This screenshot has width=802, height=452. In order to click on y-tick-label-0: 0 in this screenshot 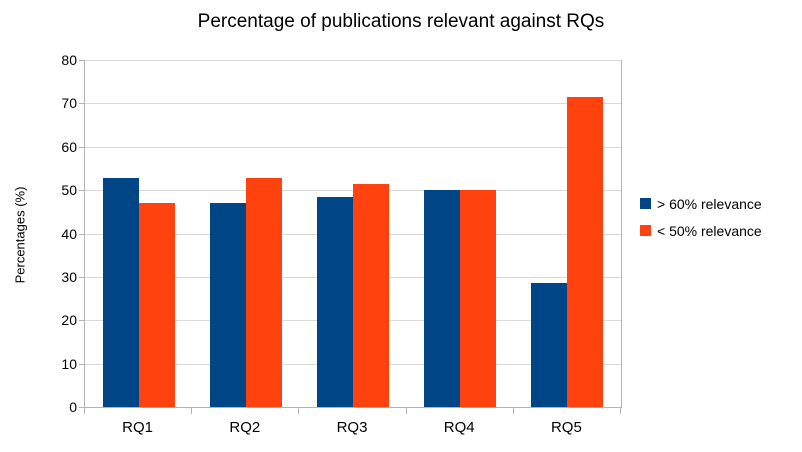, I will do `click(73, 407)`.